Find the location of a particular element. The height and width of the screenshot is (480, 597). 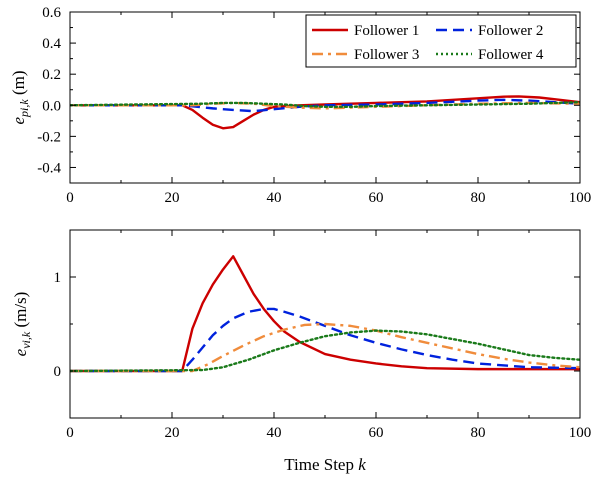

x-axis-title: Time Step k is located at coordinates (325, 464).